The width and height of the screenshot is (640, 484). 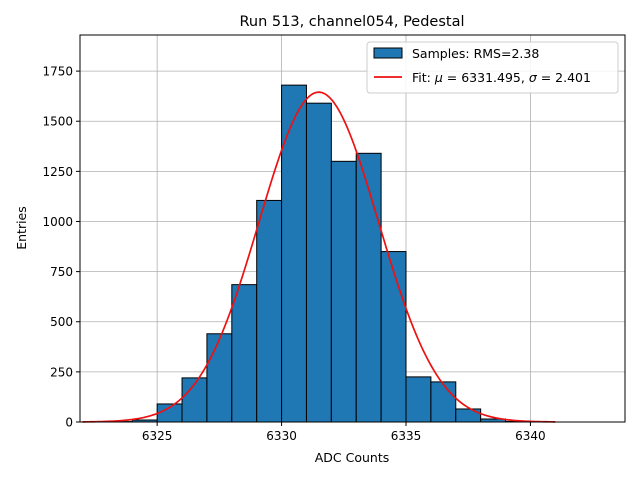 I want to click on x-axis-label: ADC Counts, so click(x=352, y=457).